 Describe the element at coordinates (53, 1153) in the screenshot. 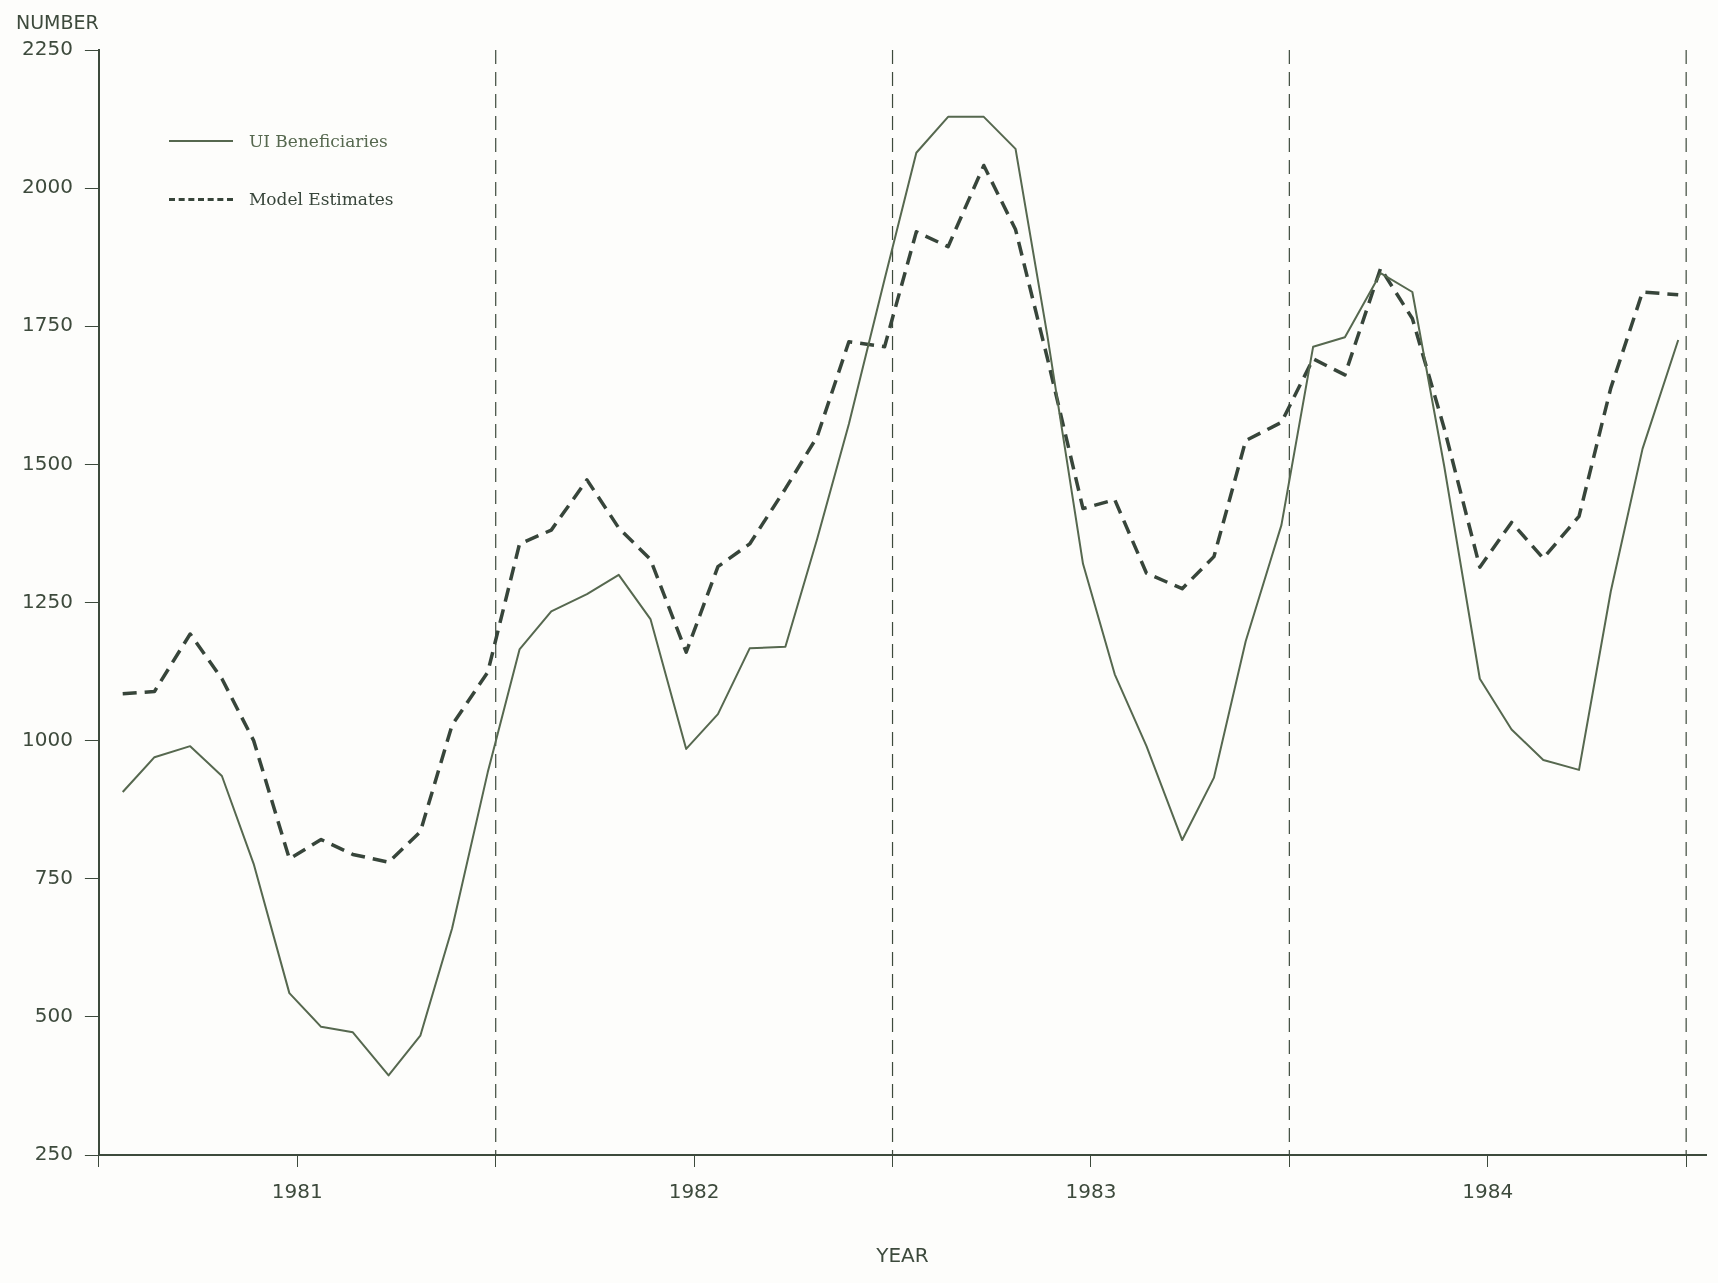

I see `y-tick-label: 250` at that location.